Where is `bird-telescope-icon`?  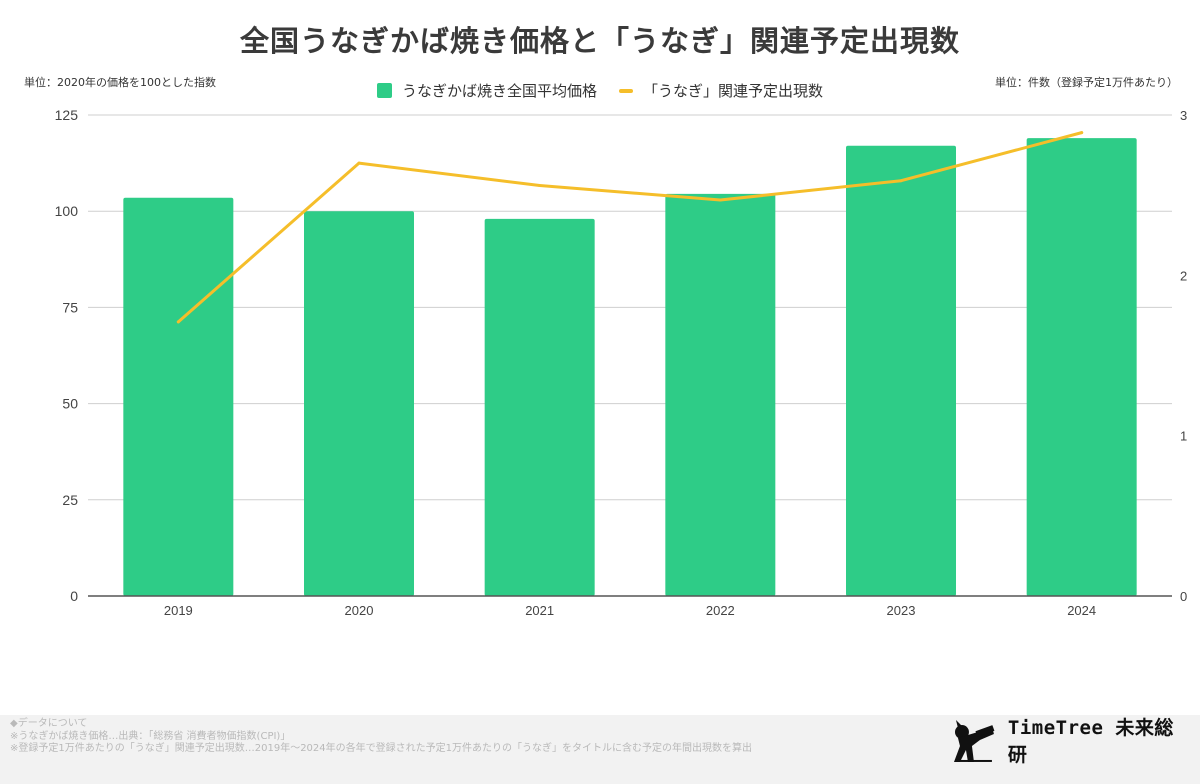 bird-telescope-icon is located at coordinates (974, 741).